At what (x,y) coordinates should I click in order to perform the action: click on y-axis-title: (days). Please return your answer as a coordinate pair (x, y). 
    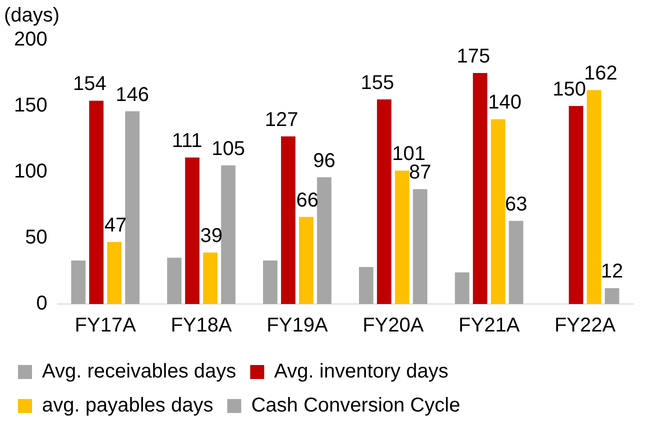
    Looking at the image, I should click on (32, 15).